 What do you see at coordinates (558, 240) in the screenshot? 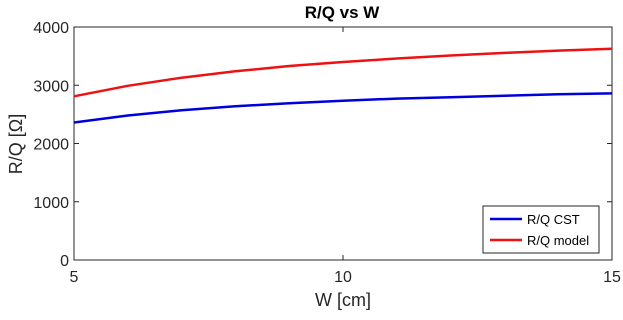
I see `legend-label-model: R/Q model` at bounding box center [558, 240].